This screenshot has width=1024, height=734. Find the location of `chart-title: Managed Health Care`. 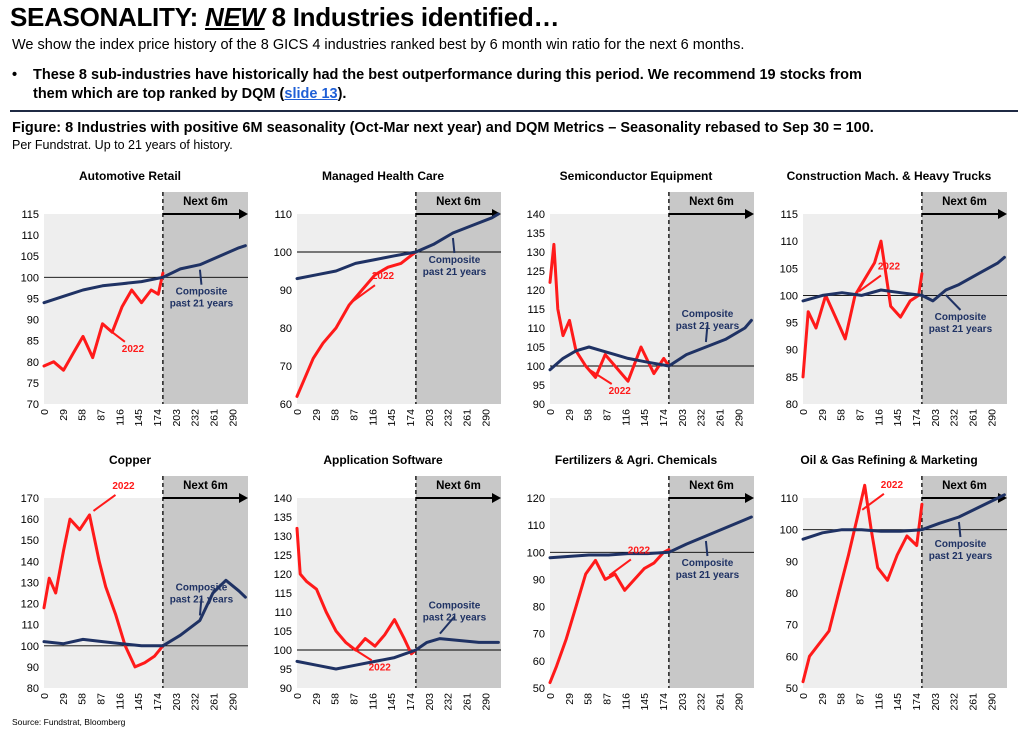

chart-title: Managed Health Care is located at coordinates (383, 176).